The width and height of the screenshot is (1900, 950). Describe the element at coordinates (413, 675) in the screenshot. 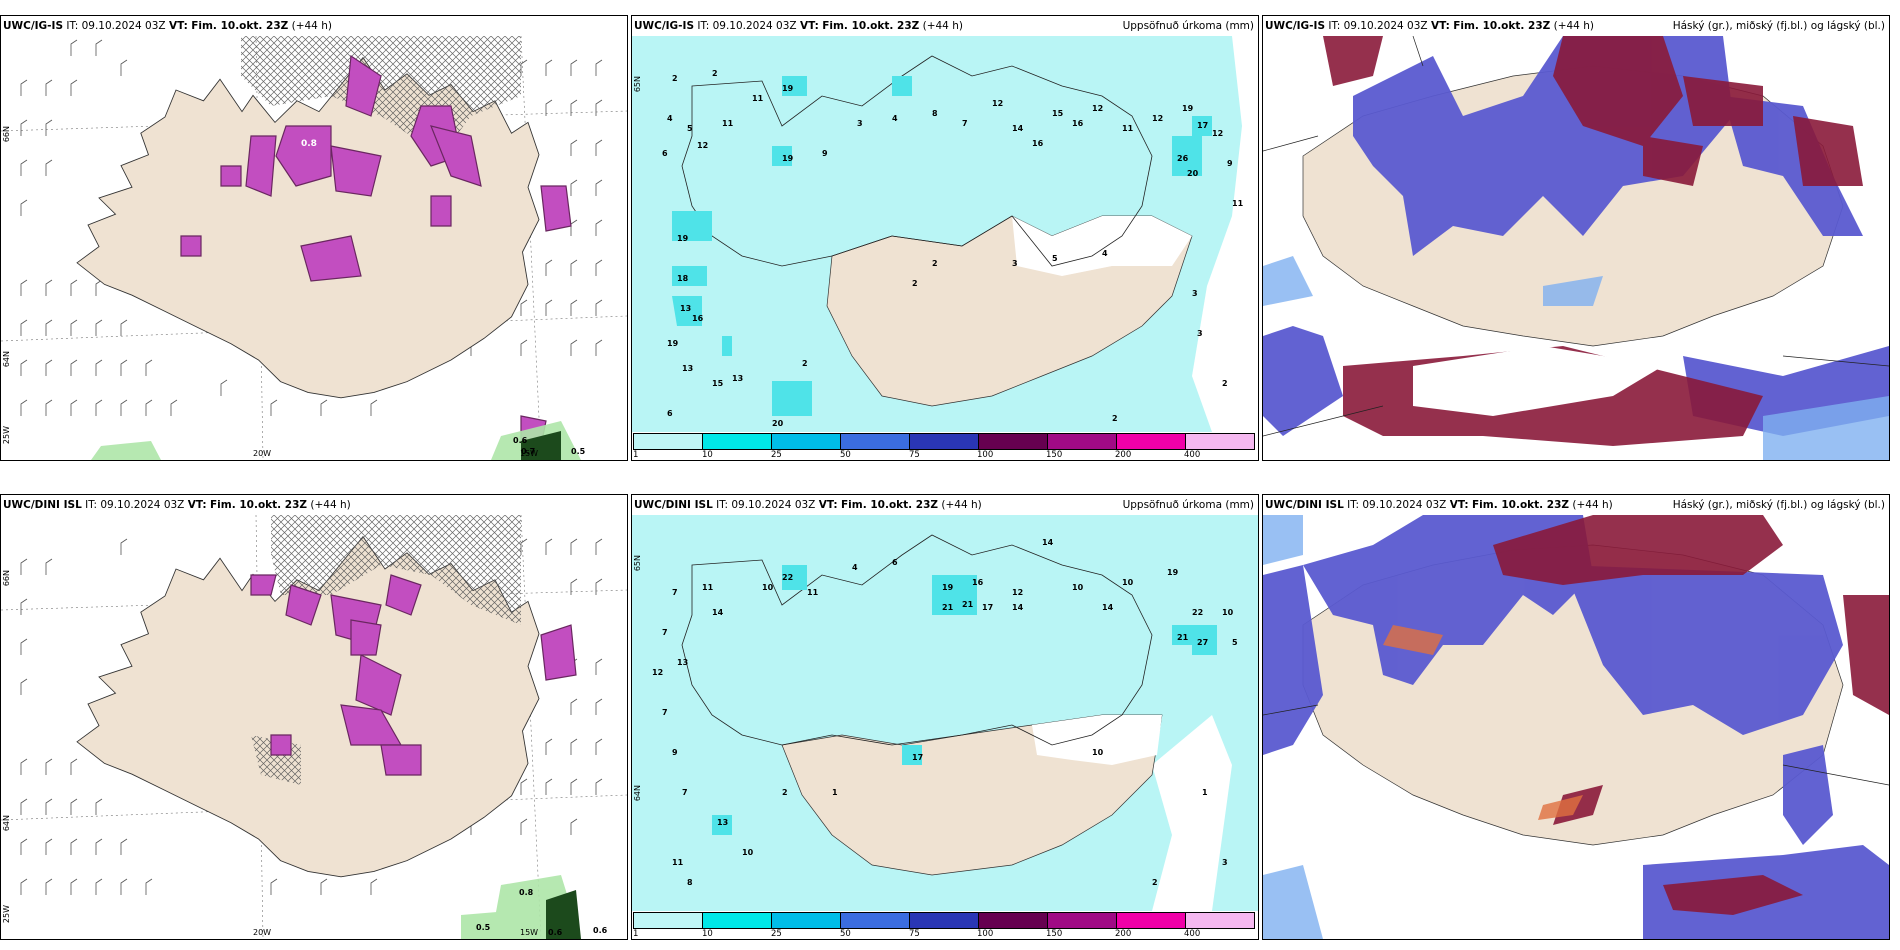

I see `snow-field` at that location.